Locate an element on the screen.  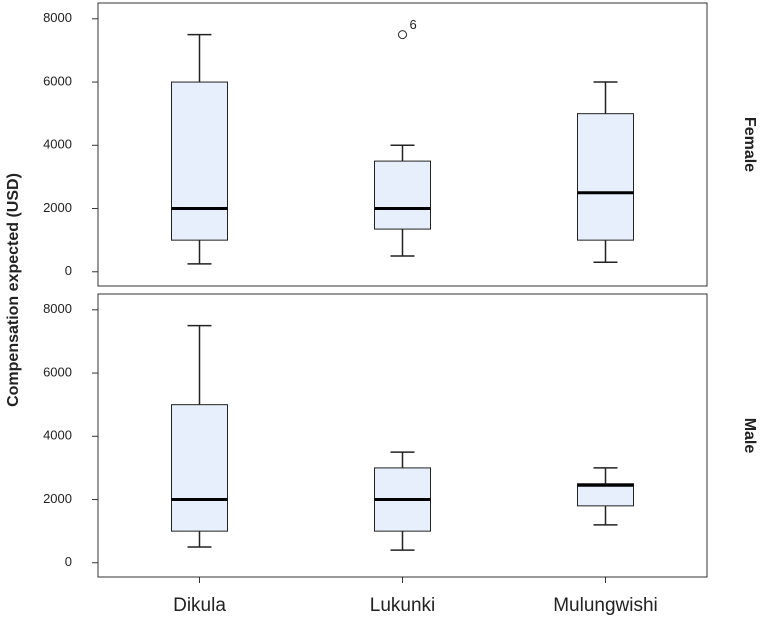
facet-label: Male is located at coordinates (749, 436).